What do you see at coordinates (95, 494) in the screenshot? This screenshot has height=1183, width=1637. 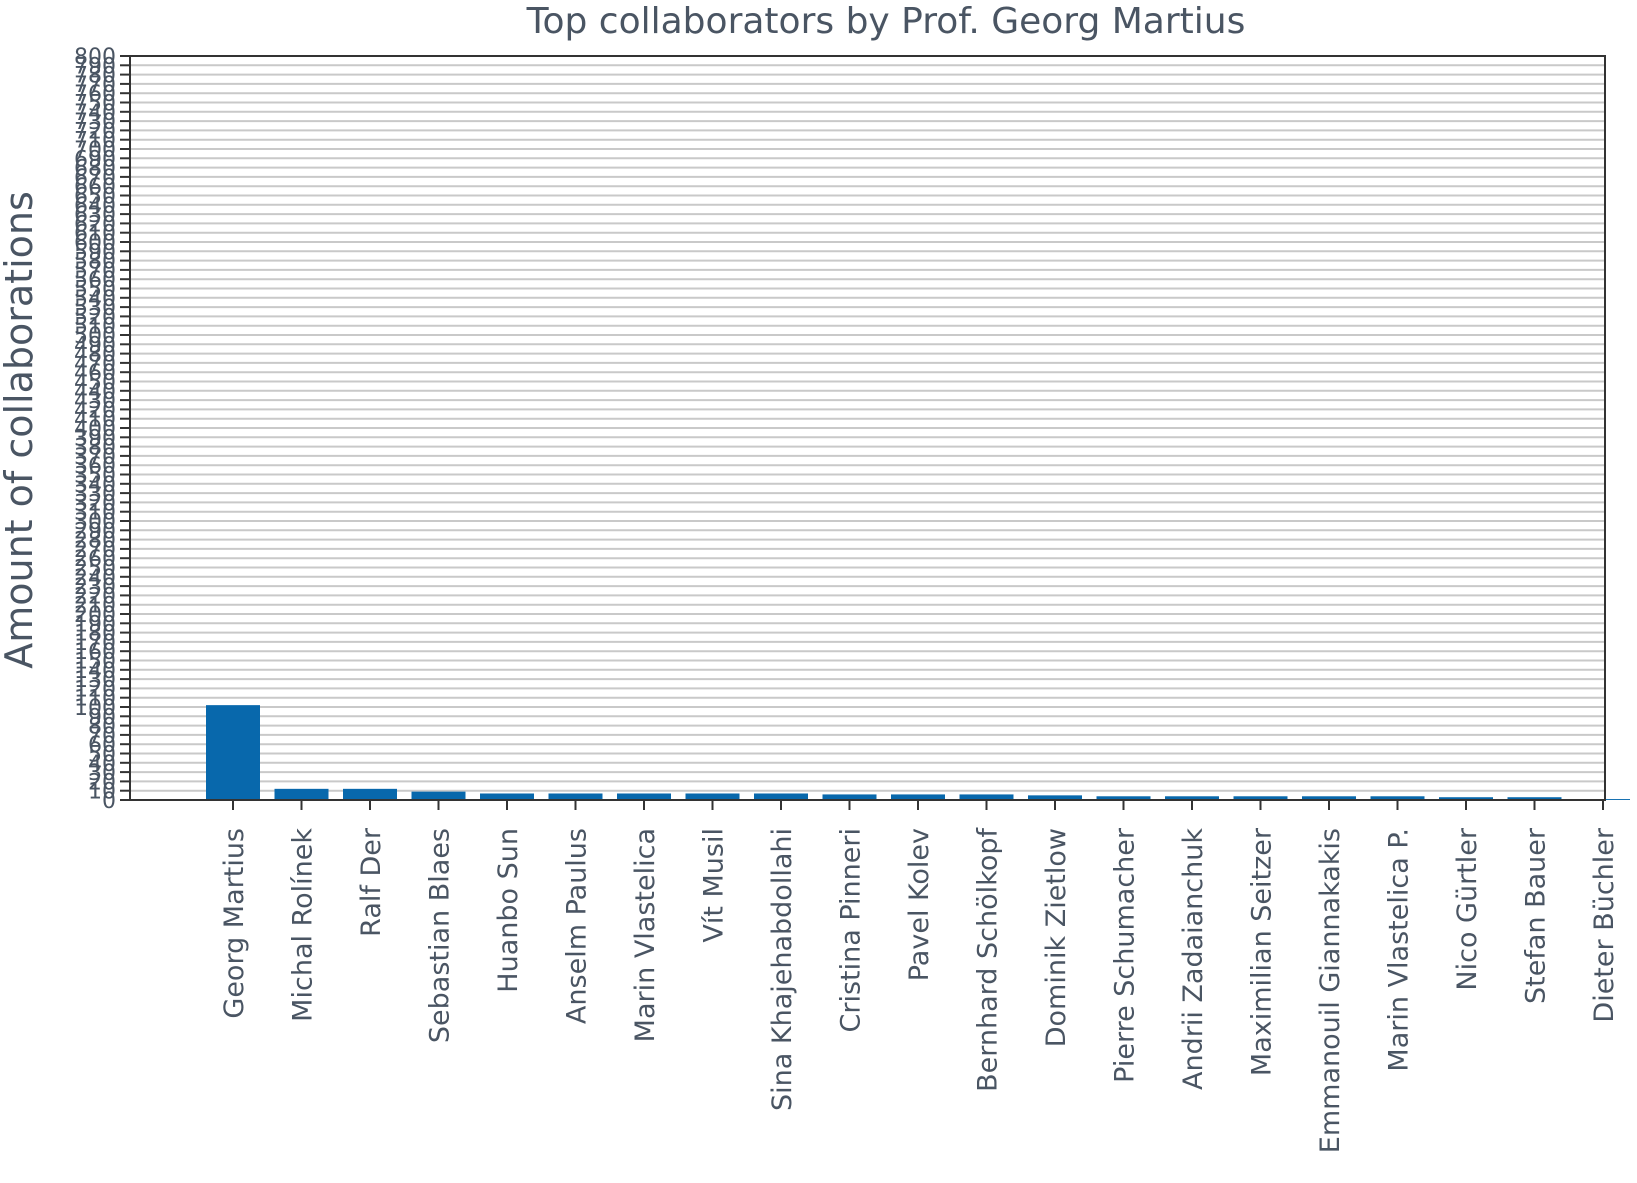 I see `y-tick-label: 330` at bounding box center [95, 494].